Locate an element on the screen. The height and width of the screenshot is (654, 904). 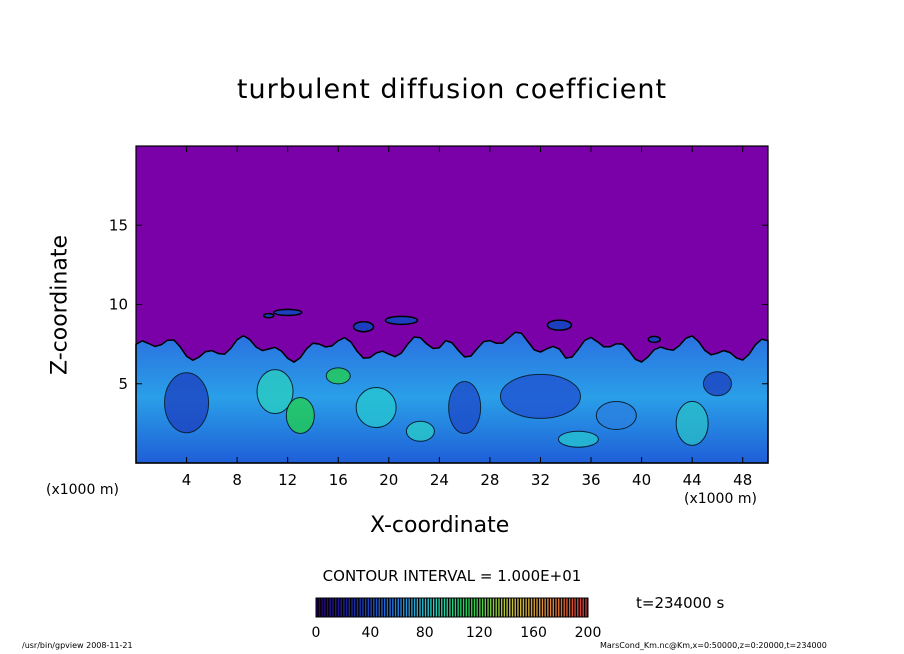
x-tick-label: 48 is located at coordinates (742, 480).